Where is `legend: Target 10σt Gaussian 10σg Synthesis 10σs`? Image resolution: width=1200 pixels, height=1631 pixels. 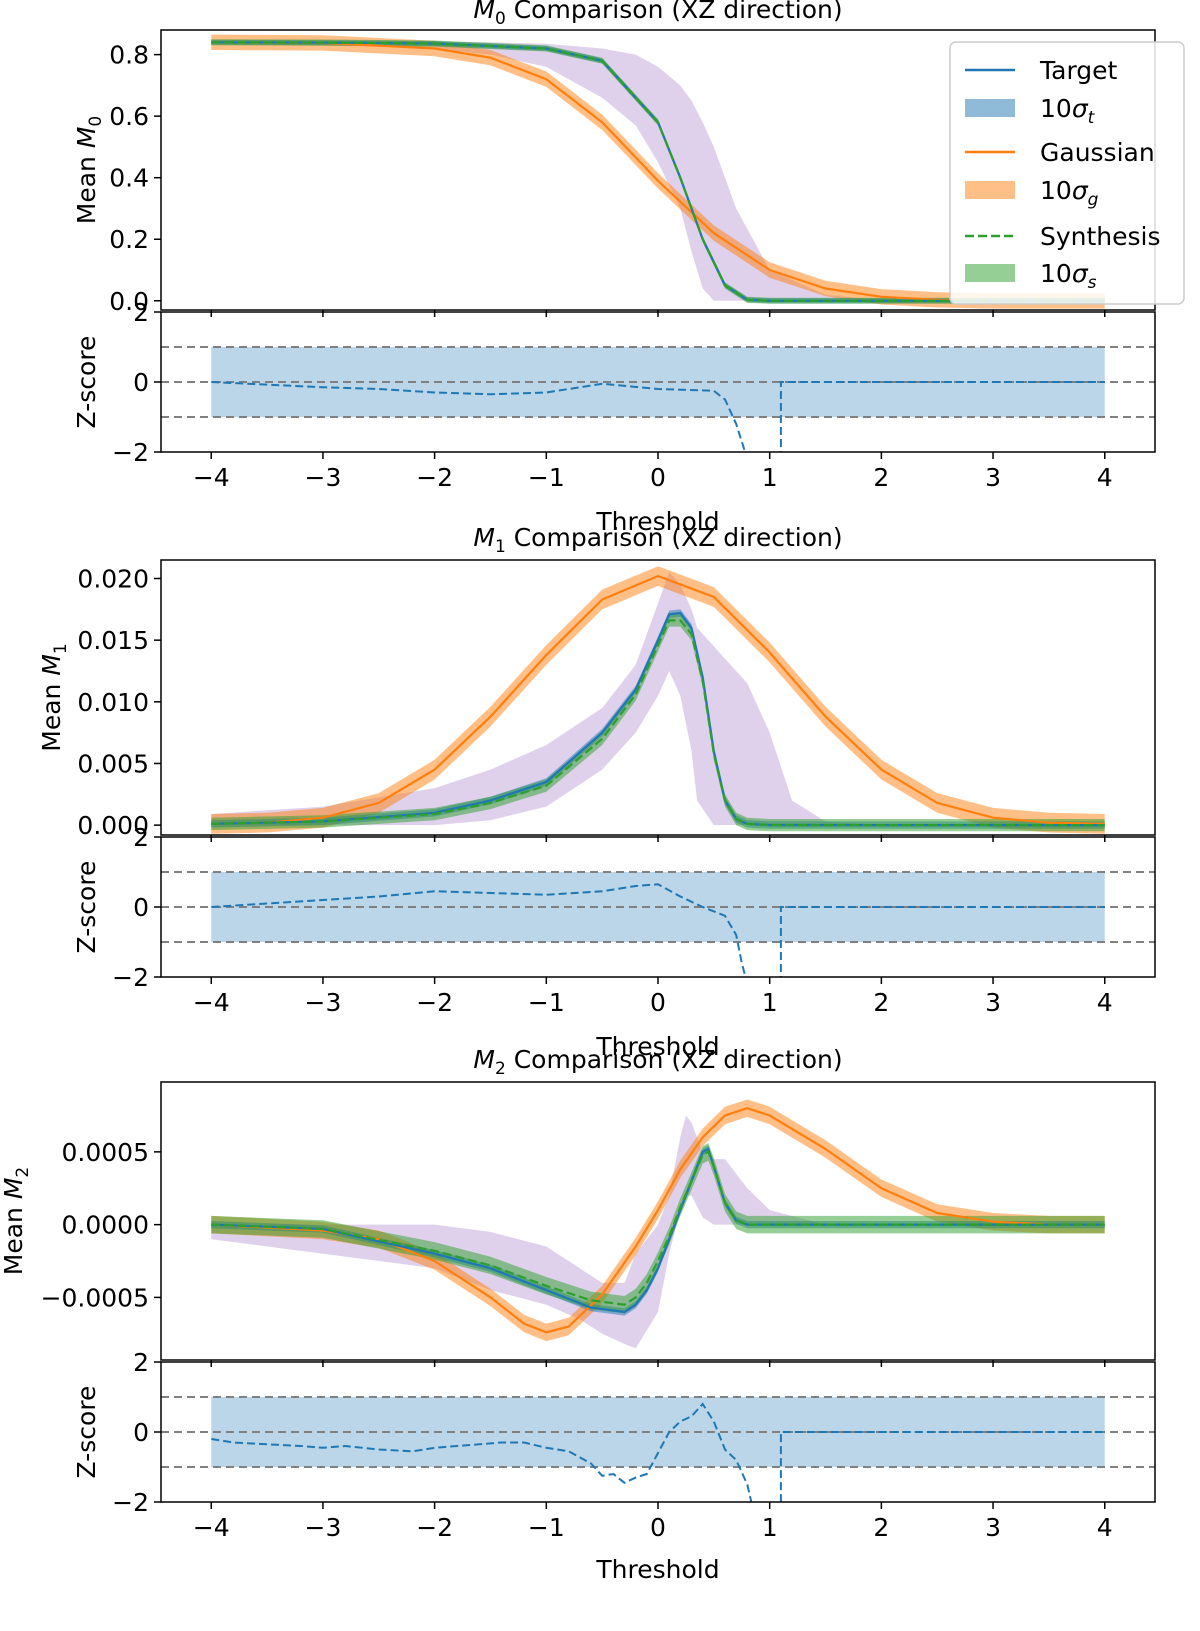
legend: Target 10σt Gaussian 10σg Synthesis 10σs is located at coordinates (1067, 173).